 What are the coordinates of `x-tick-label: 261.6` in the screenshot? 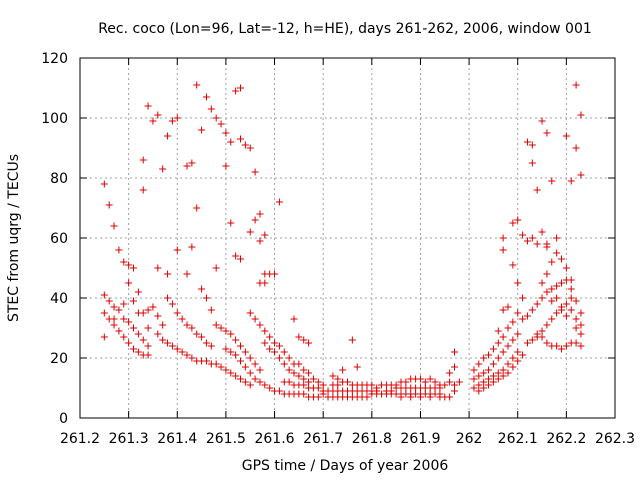 It's located at (274, 439).